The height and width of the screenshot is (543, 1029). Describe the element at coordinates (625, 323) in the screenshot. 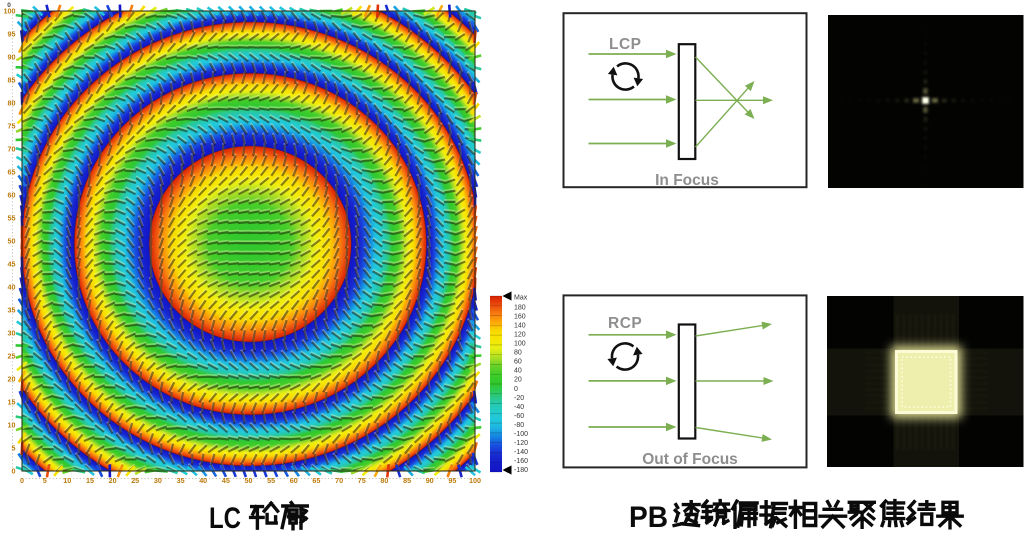

I see `svg-text: RCP` at that location.